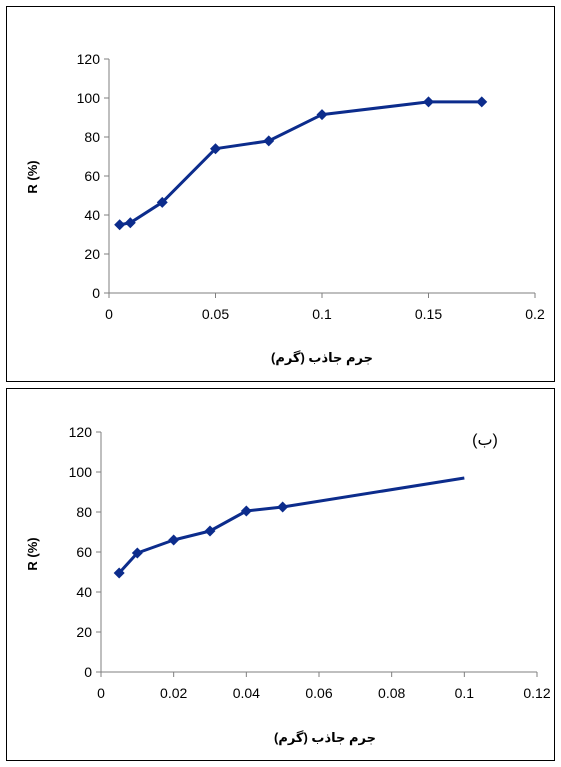  Describe the element at coordinates (318, 693) in the screenshot. I see `chart-b-x-tick-label: 0.06` at that location.